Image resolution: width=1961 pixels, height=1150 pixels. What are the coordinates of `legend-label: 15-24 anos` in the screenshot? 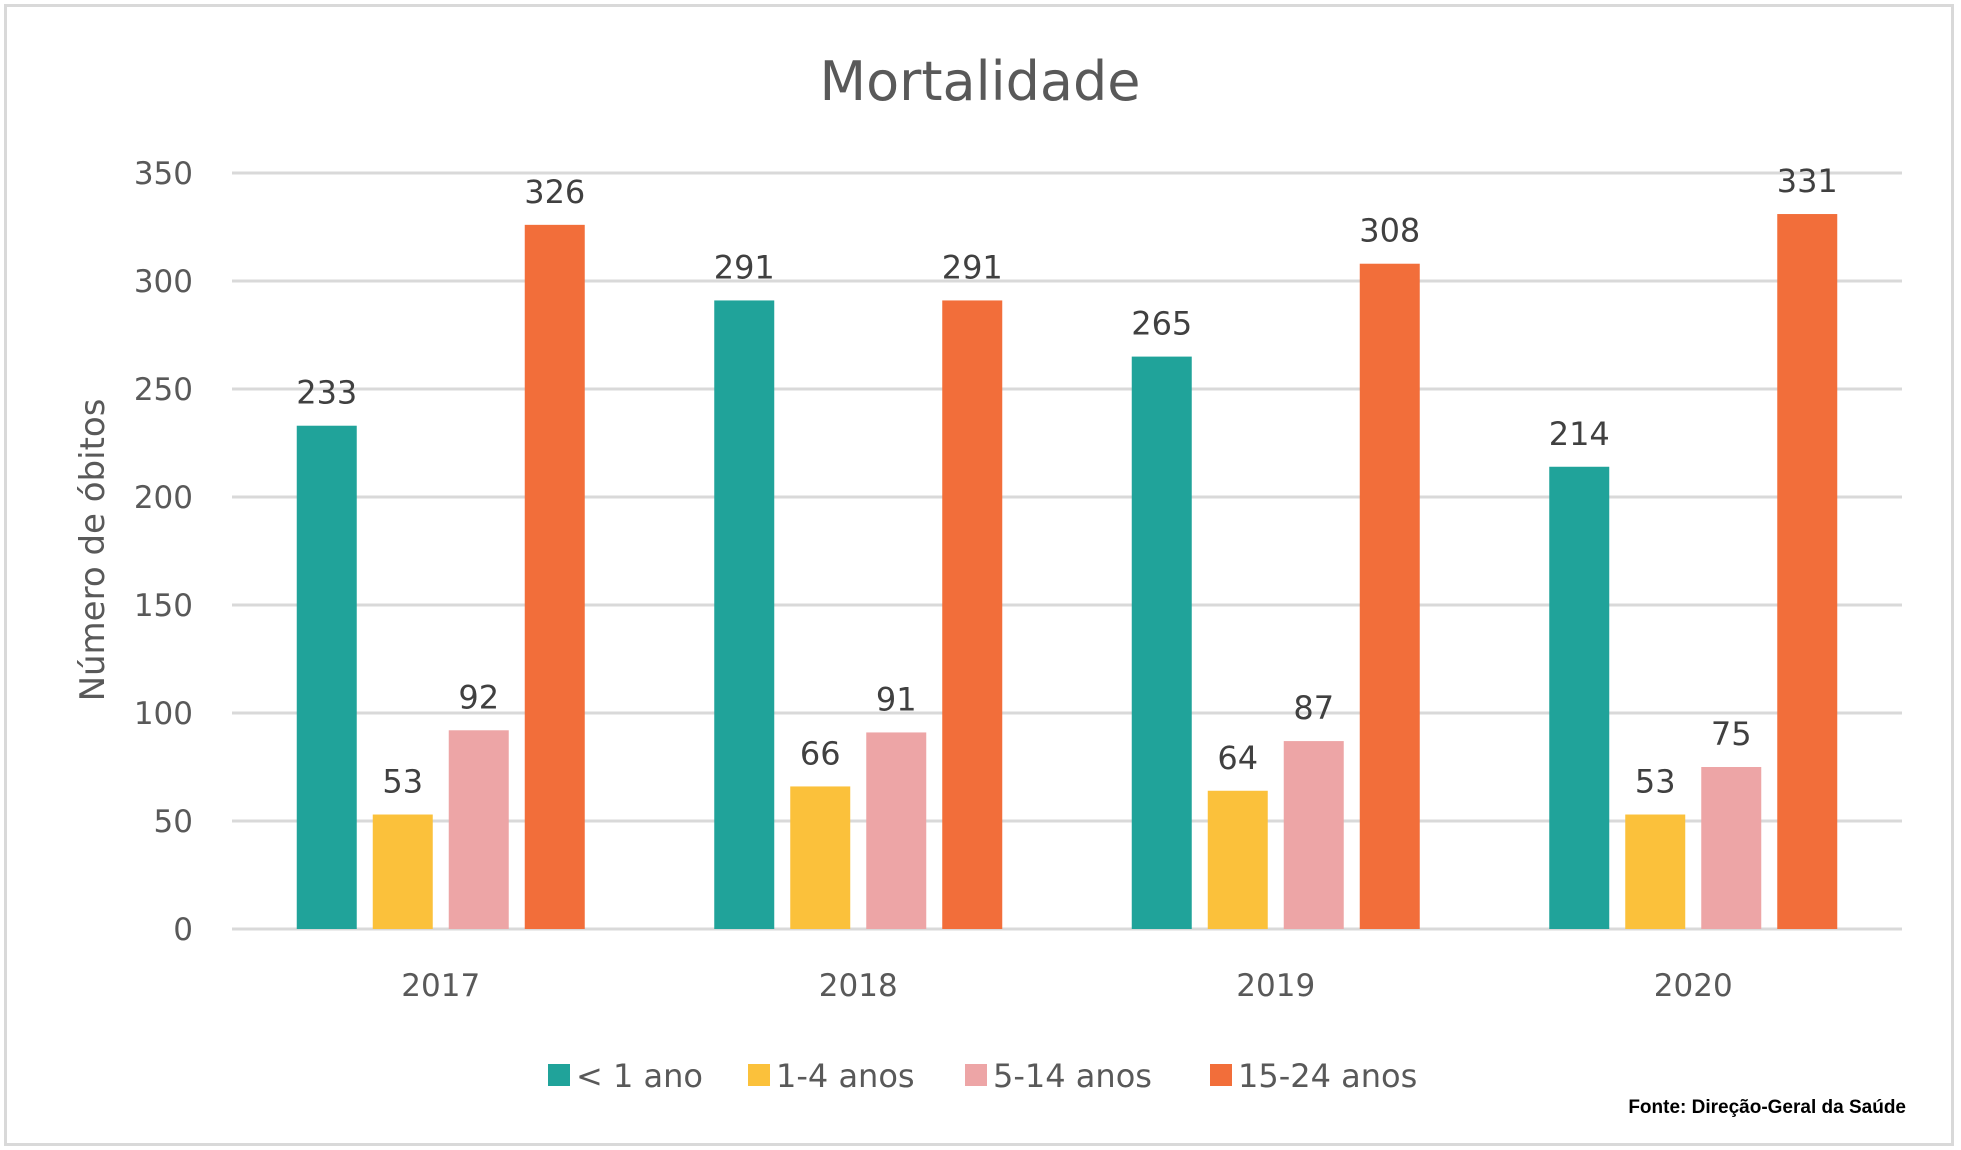 It's located at (1327, 1076).